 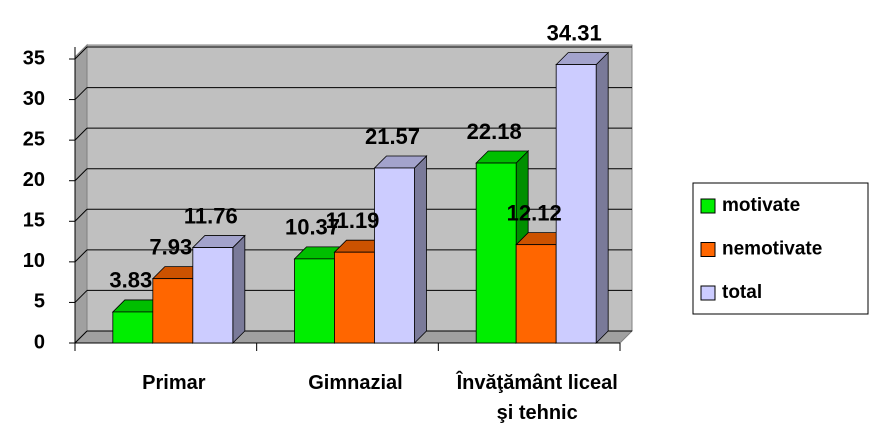 What do you see at coordinates (761, 205) in the screenshot?
I see `legend-label: motivate` at bounding box center [761, 205].